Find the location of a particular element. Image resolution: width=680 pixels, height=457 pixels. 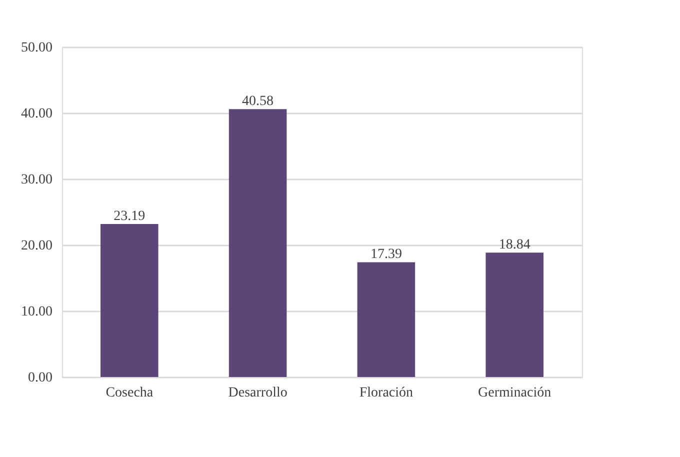

y-tick-label: 0.00 is located at coordinates (40, 378).